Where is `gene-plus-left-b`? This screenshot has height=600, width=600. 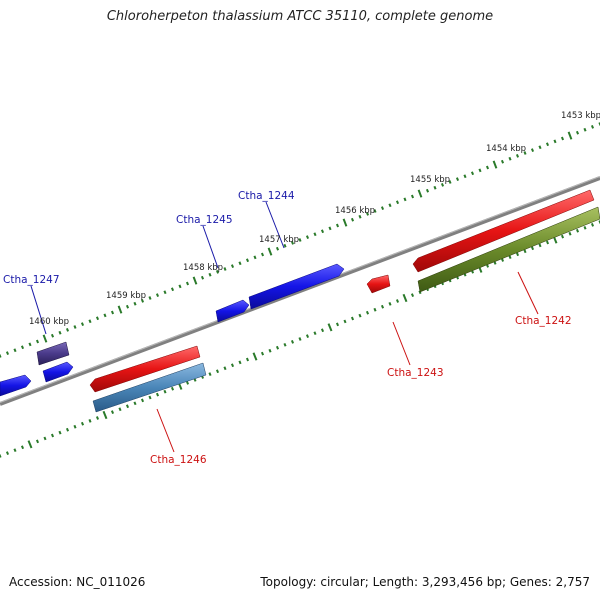 gene-plus-left-b is located at coordinates (16, 385).